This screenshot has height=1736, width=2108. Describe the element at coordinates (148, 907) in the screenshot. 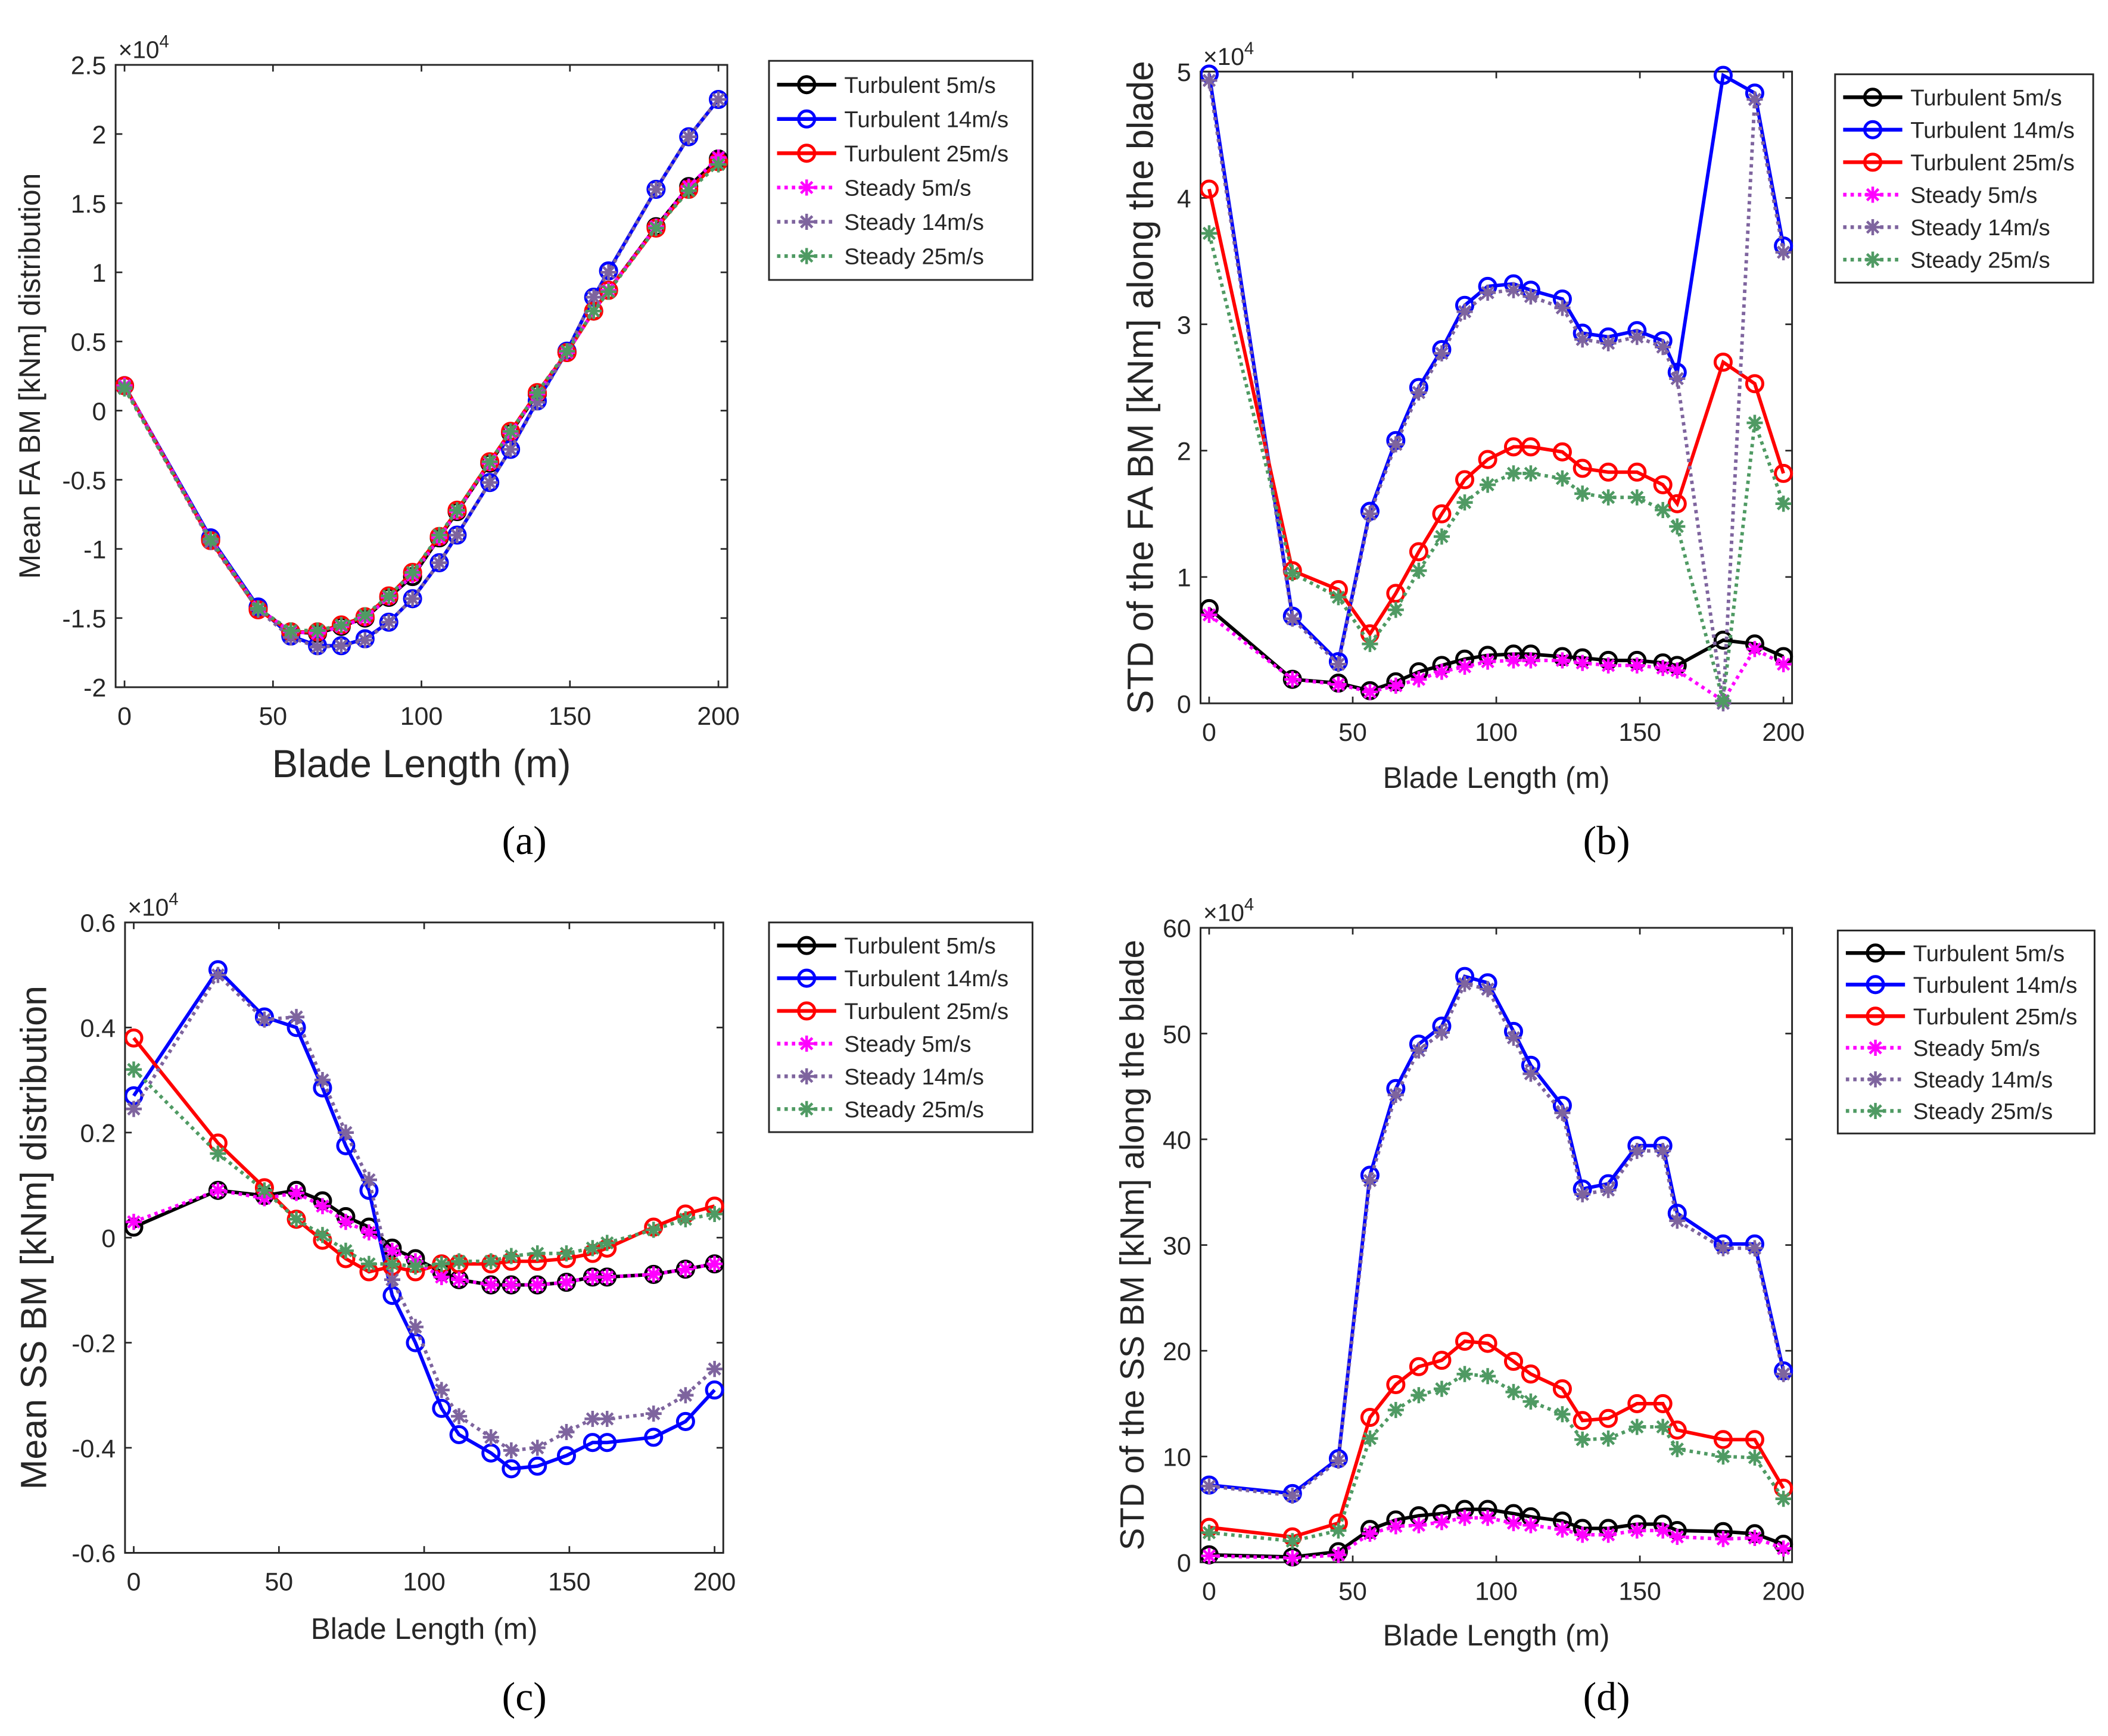

I see `exponent-base: ×10` at that location.